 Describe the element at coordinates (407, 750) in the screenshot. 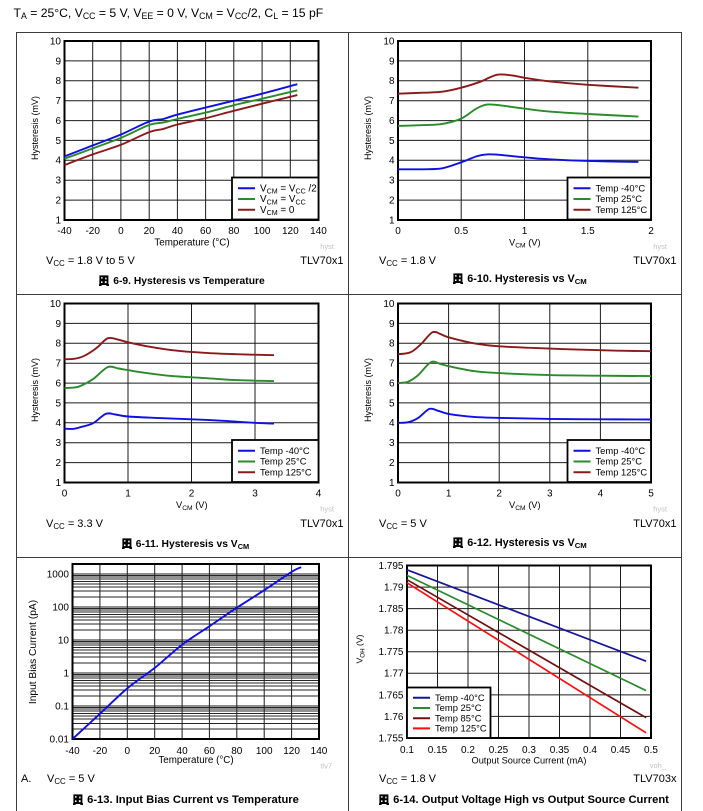

I see `svg-text: 0.1` at that location.